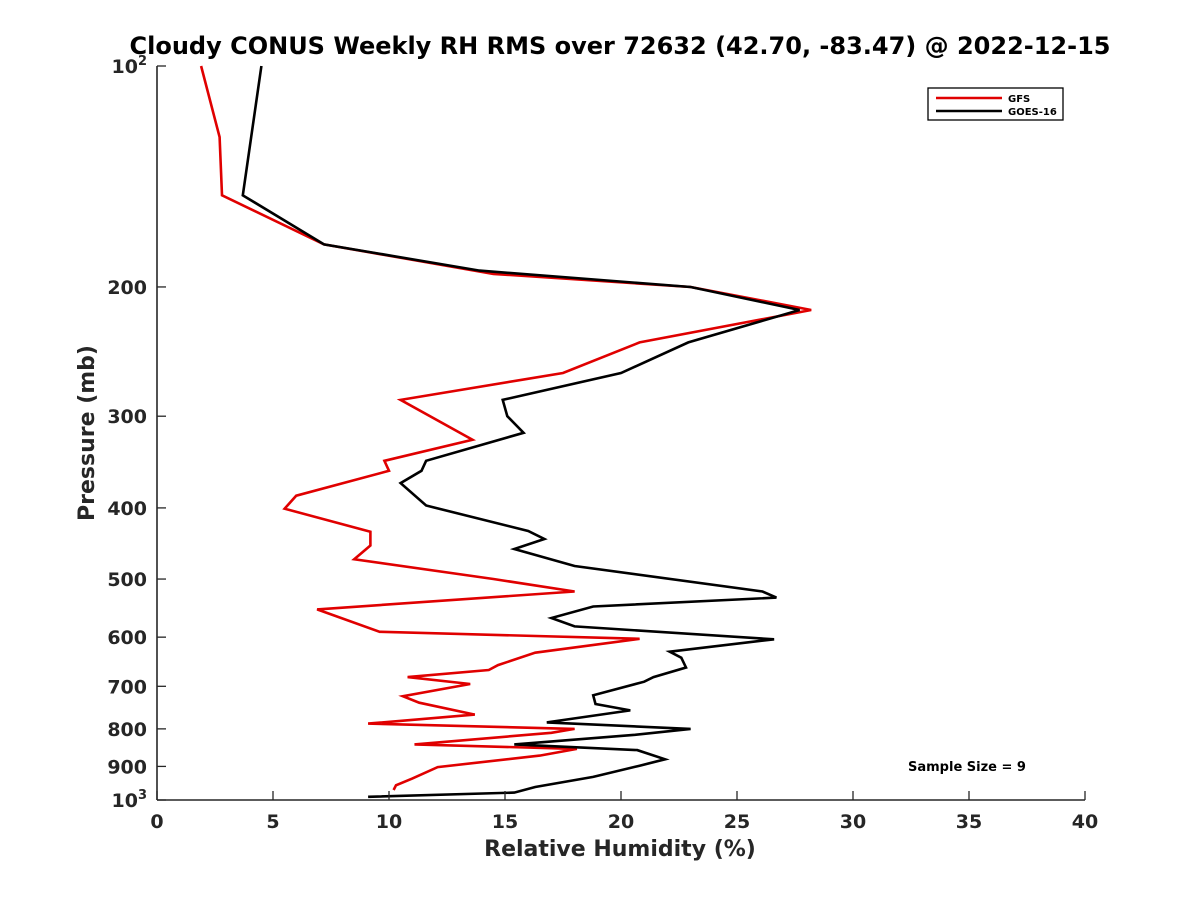 This screenshot has height=900, width=1200. What do you see at coordinates (127, 580) in the screenshot?
I see `y-tick-label: 500` at bounding box center [127, 580].